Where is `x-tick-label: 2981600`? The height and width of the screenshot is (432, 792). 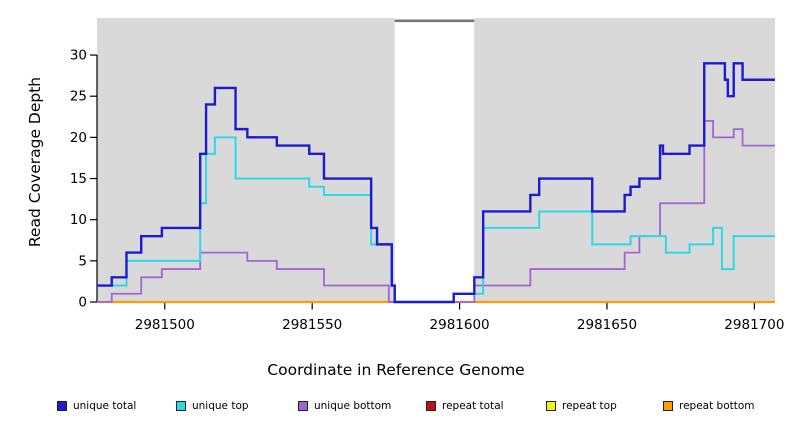 x-tick-label: 2981600 is located at coordinates (460, 325).